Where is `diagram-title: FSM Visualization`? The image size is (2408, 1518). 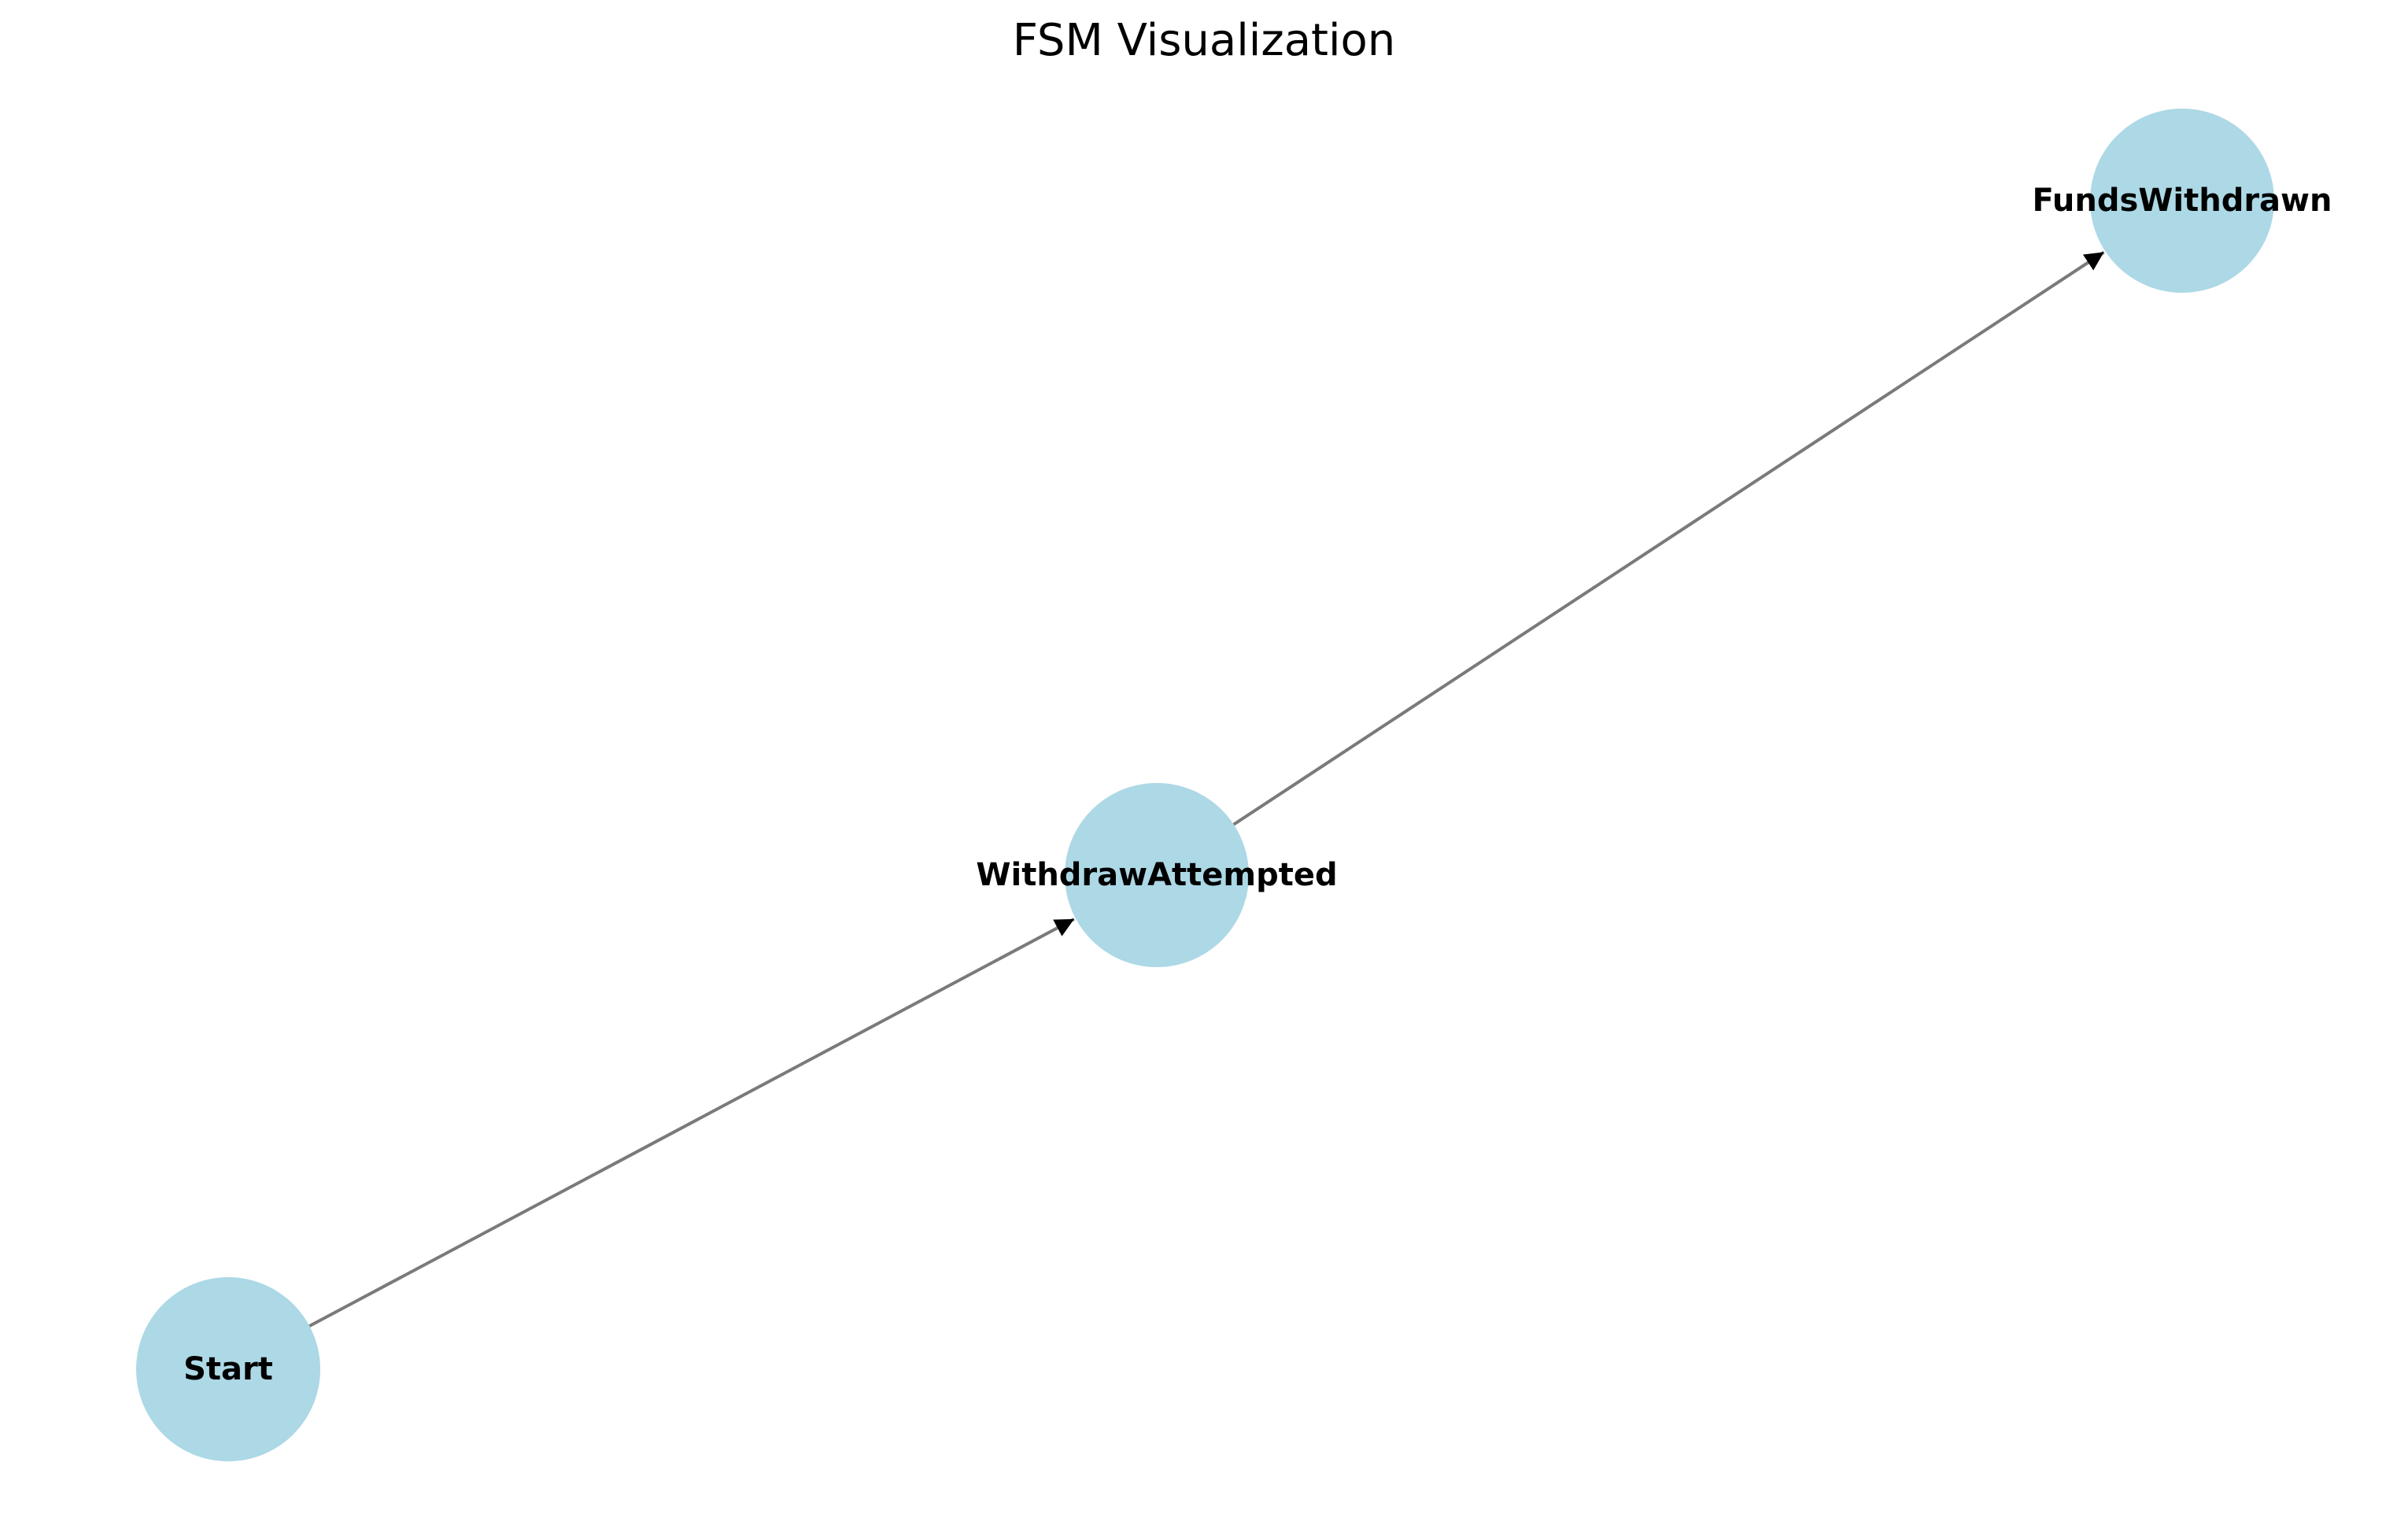 diagram-title: FSM Visualization is located at coordinates (1204, 40).